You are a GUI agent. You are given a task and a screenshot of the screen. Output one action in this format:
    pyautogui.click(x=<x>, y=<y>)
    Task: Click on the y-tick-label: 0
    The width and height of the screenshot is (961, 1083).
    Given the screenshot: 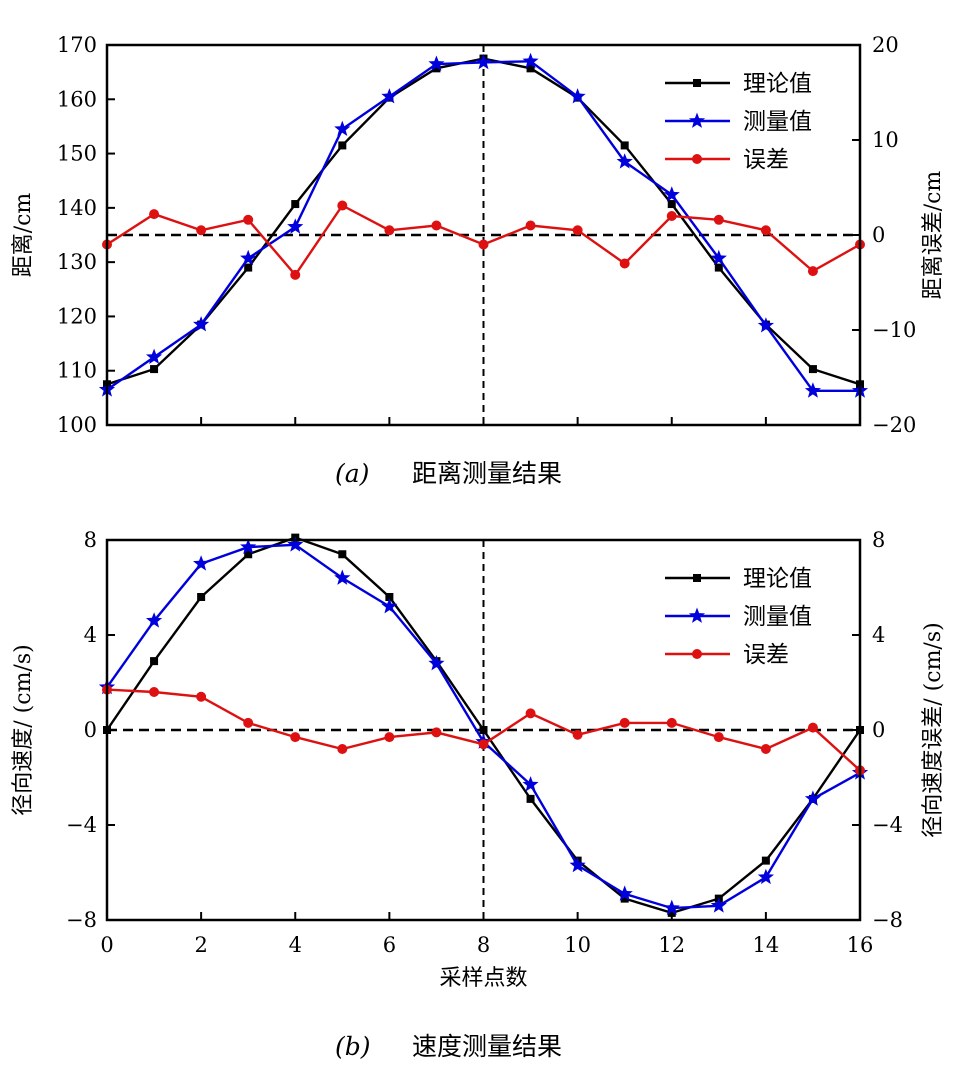 What is the action you would take?
    pyautogui.click(x=90, y=730)
    